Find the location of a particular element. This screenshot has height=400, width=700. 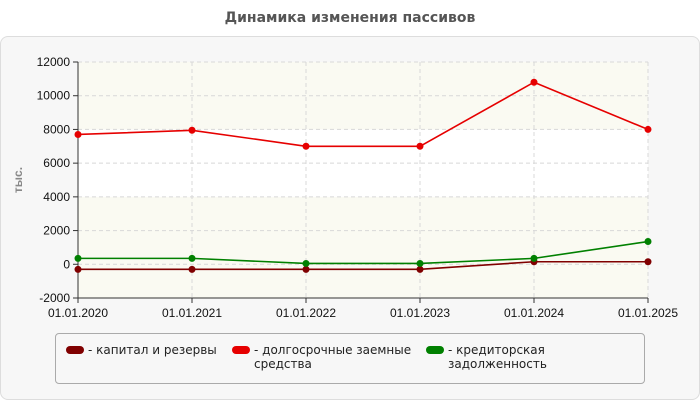

x-tick-label: 01.01.2024 is located at coordinates (534, 313).